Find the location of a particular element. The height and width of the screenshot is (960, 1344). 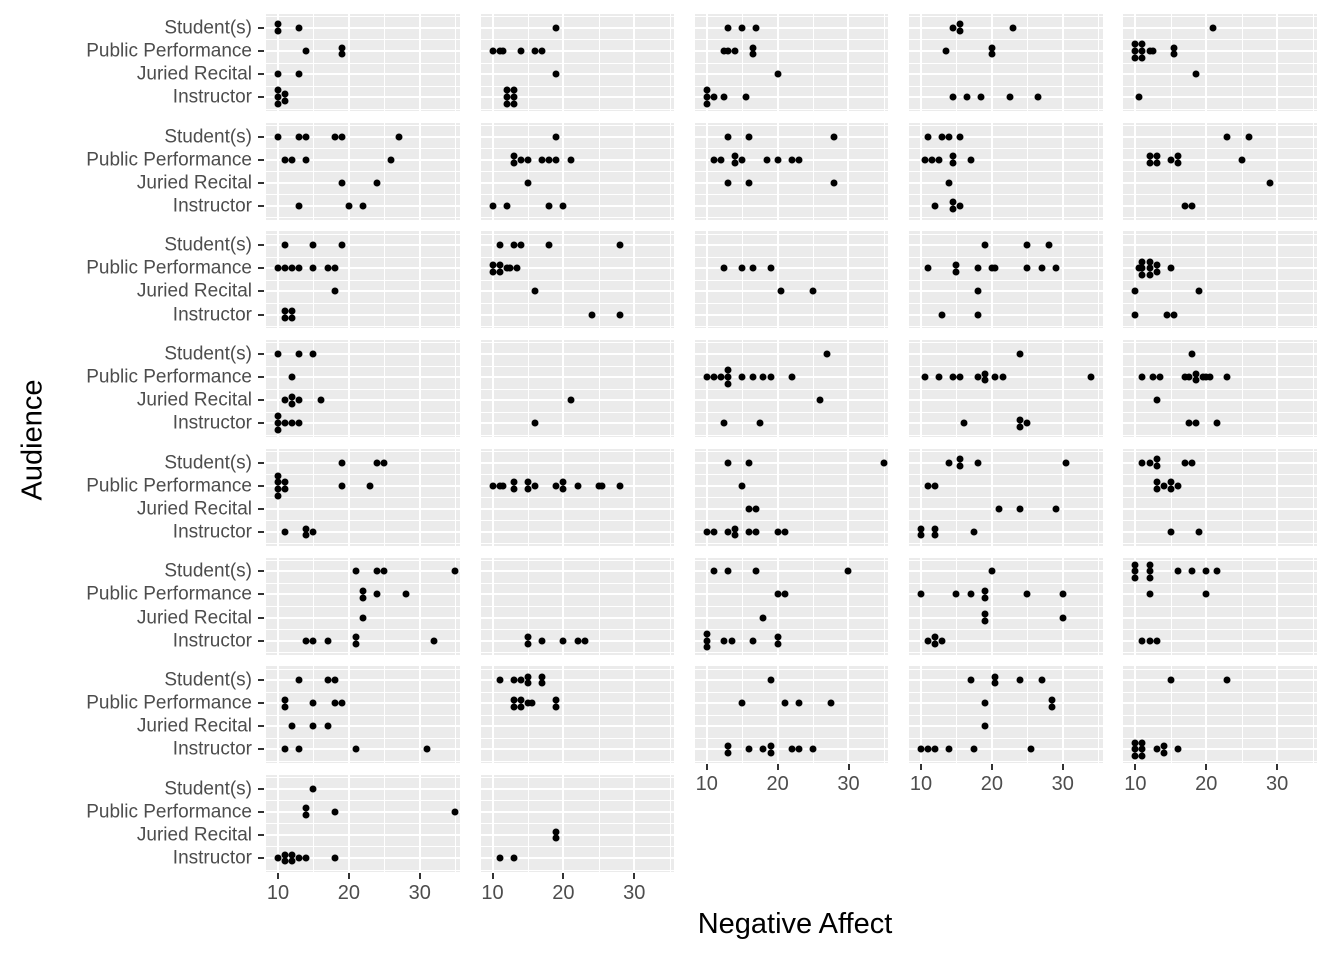

facet-panel-r5c3 is located at coordinates (791, 497).